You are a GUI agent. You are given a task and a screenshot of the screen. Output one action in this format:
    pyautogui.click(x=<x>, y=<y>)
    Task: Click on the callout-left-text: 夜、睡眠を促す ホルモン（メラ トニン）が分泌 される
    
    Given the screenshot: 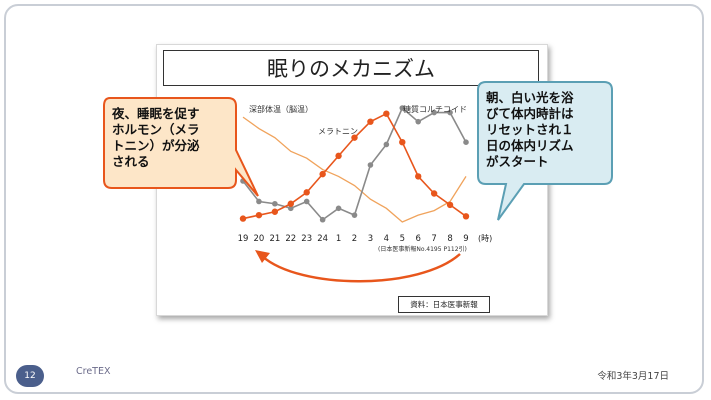 What is the action you would take?
    pyautogui.click(x=156, y=137)
    